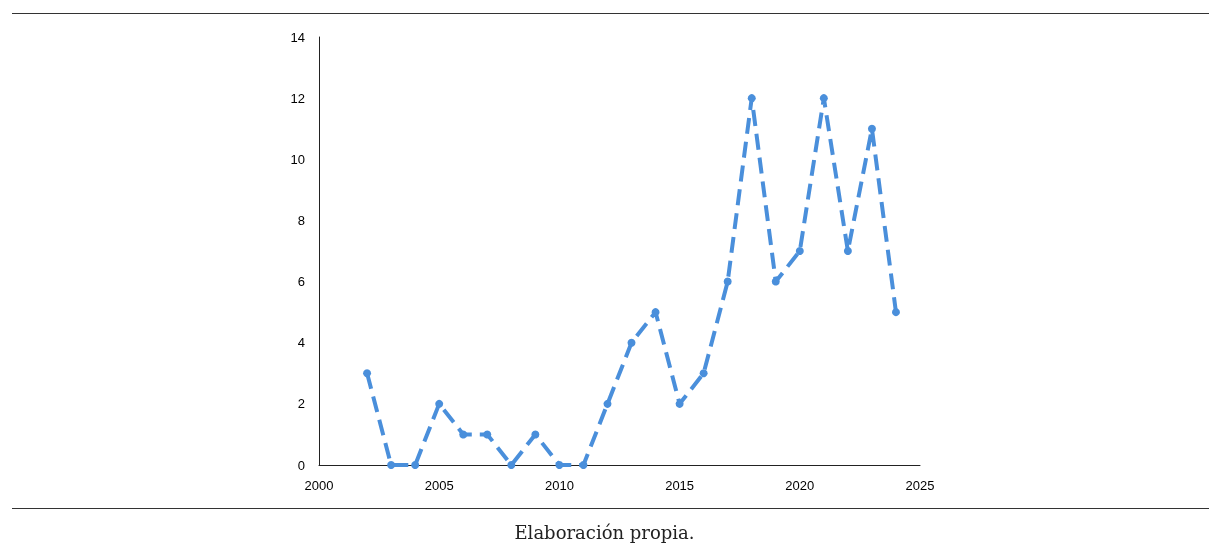 This screenshot has height=546, width=1209. What do you see at coordinates (301, 404) in the screenshot?
I see `y-tick-label: 2` at bounding box center [301, 404].